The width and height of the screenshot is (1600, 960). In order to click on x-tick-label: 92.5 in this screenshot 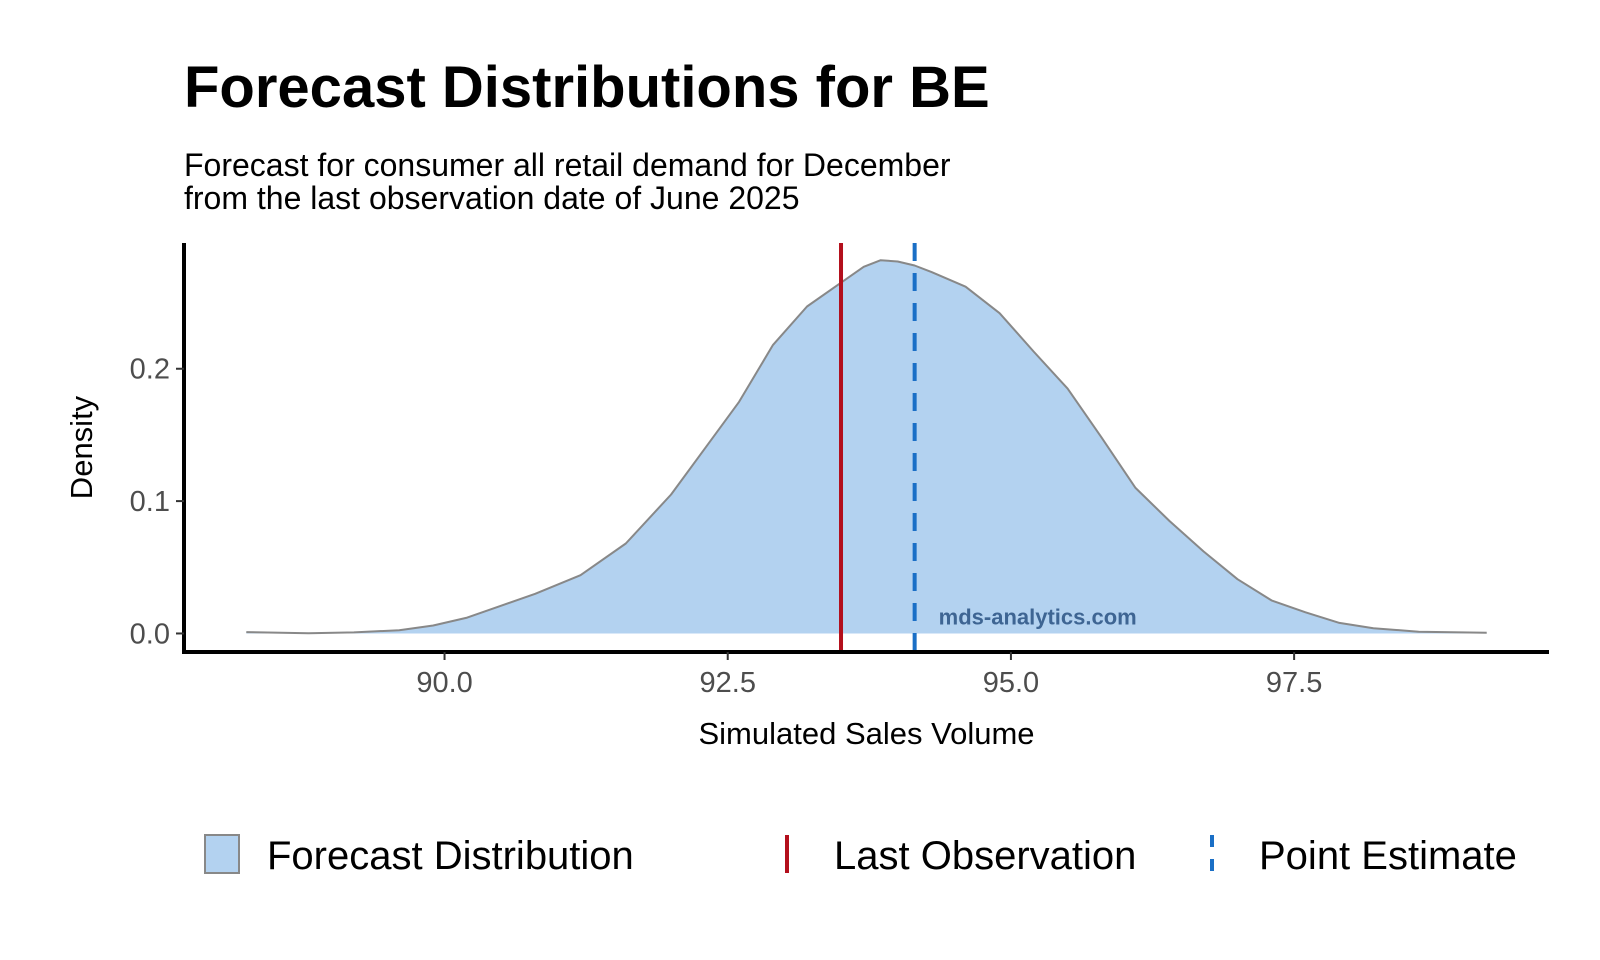, I will do `click(728, 683)`.